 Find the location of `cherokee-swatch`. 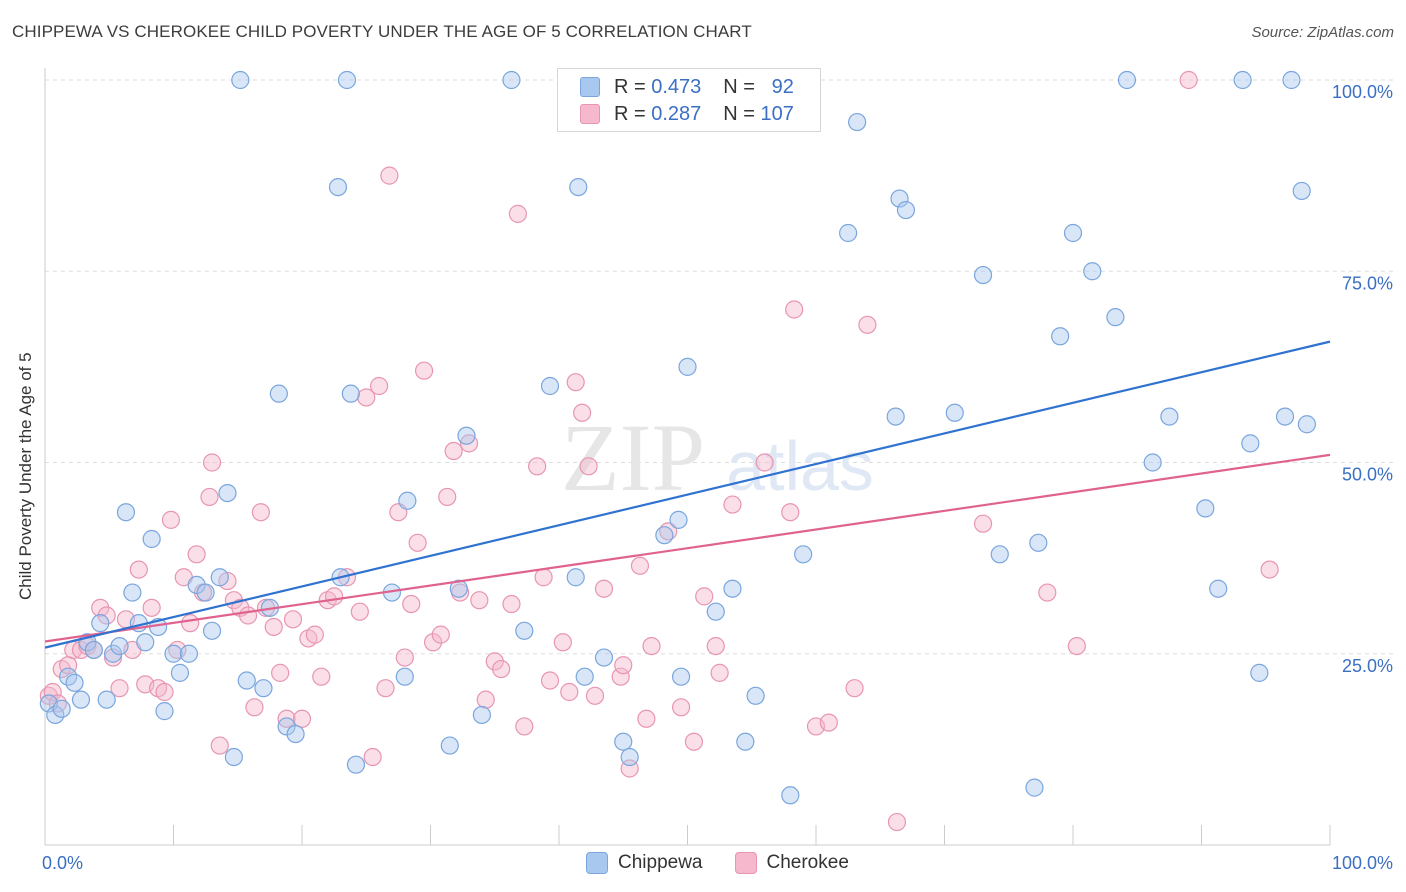

cherokee-swatch is located at coordinates (590, 114).